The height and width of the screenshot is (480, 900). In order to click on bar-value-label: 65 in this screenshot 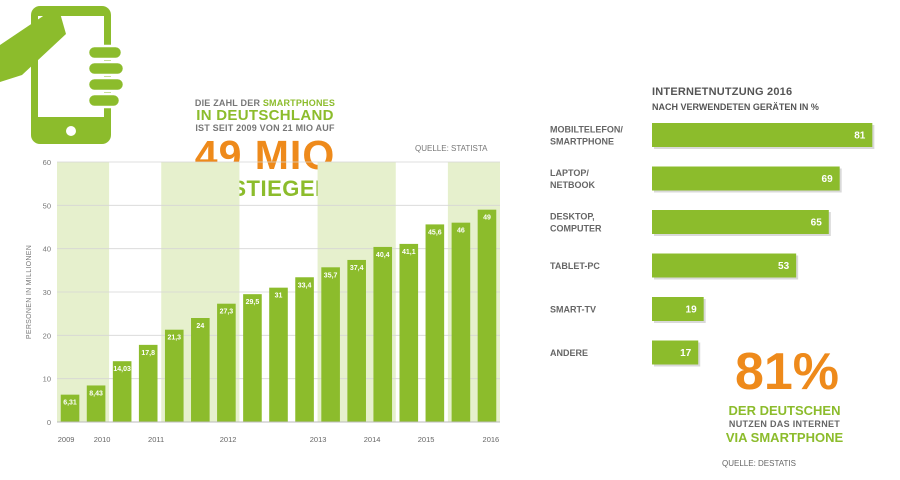, I will do `click(817, 223)`.